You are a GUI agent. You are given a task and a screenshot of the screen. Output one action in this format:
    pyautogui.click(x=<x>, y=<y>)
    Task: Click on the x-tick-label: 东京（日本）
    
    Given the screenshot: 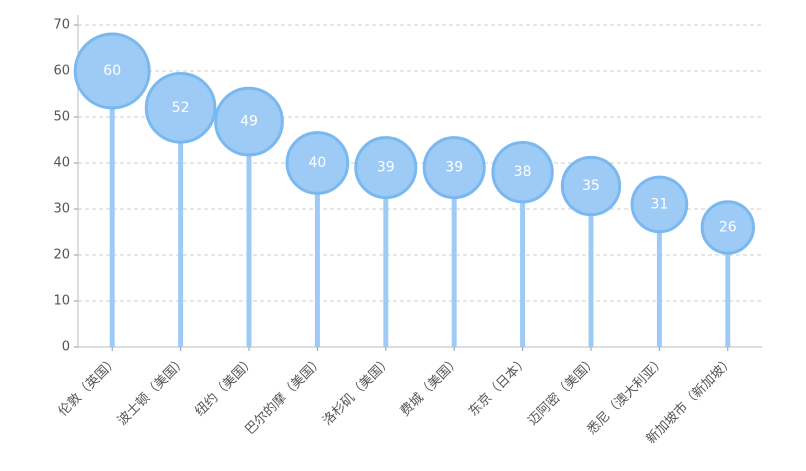 What is the action you would take?
    pyautogui.click(x=499, y=387)
    